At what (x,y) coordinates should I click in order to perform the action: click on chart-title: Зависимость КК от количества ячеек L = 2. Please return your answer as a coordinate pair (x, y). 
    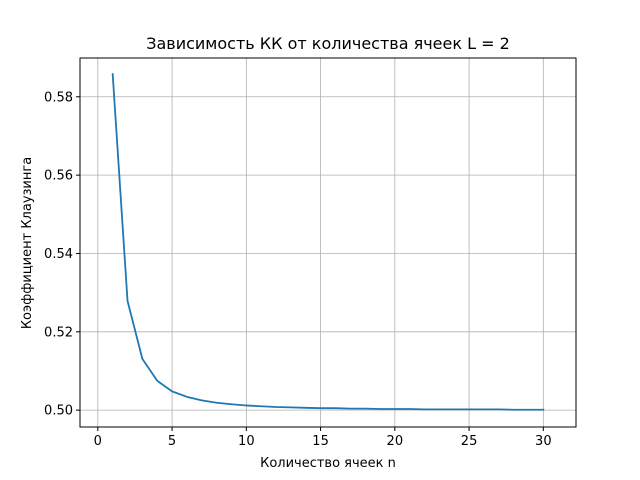
    Looking at the image, I should click on (328, 43).